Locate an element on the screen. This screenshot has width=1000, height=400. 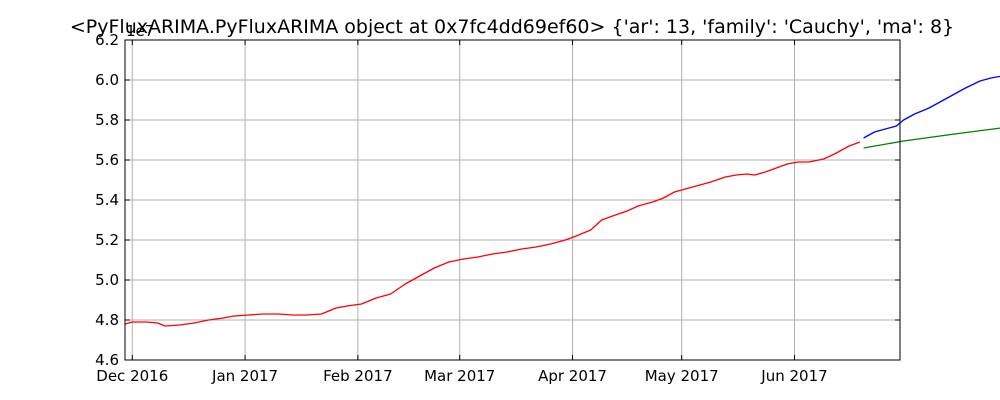
x-tick-label: Dec 2016 is located at coordinates (132, 376).